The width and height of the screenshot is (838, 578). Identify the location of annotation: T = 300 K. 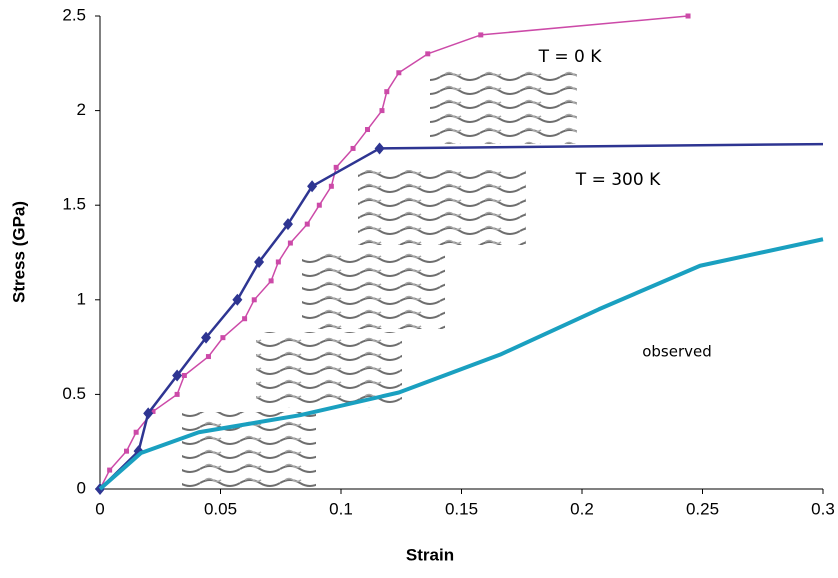
(618, 180).